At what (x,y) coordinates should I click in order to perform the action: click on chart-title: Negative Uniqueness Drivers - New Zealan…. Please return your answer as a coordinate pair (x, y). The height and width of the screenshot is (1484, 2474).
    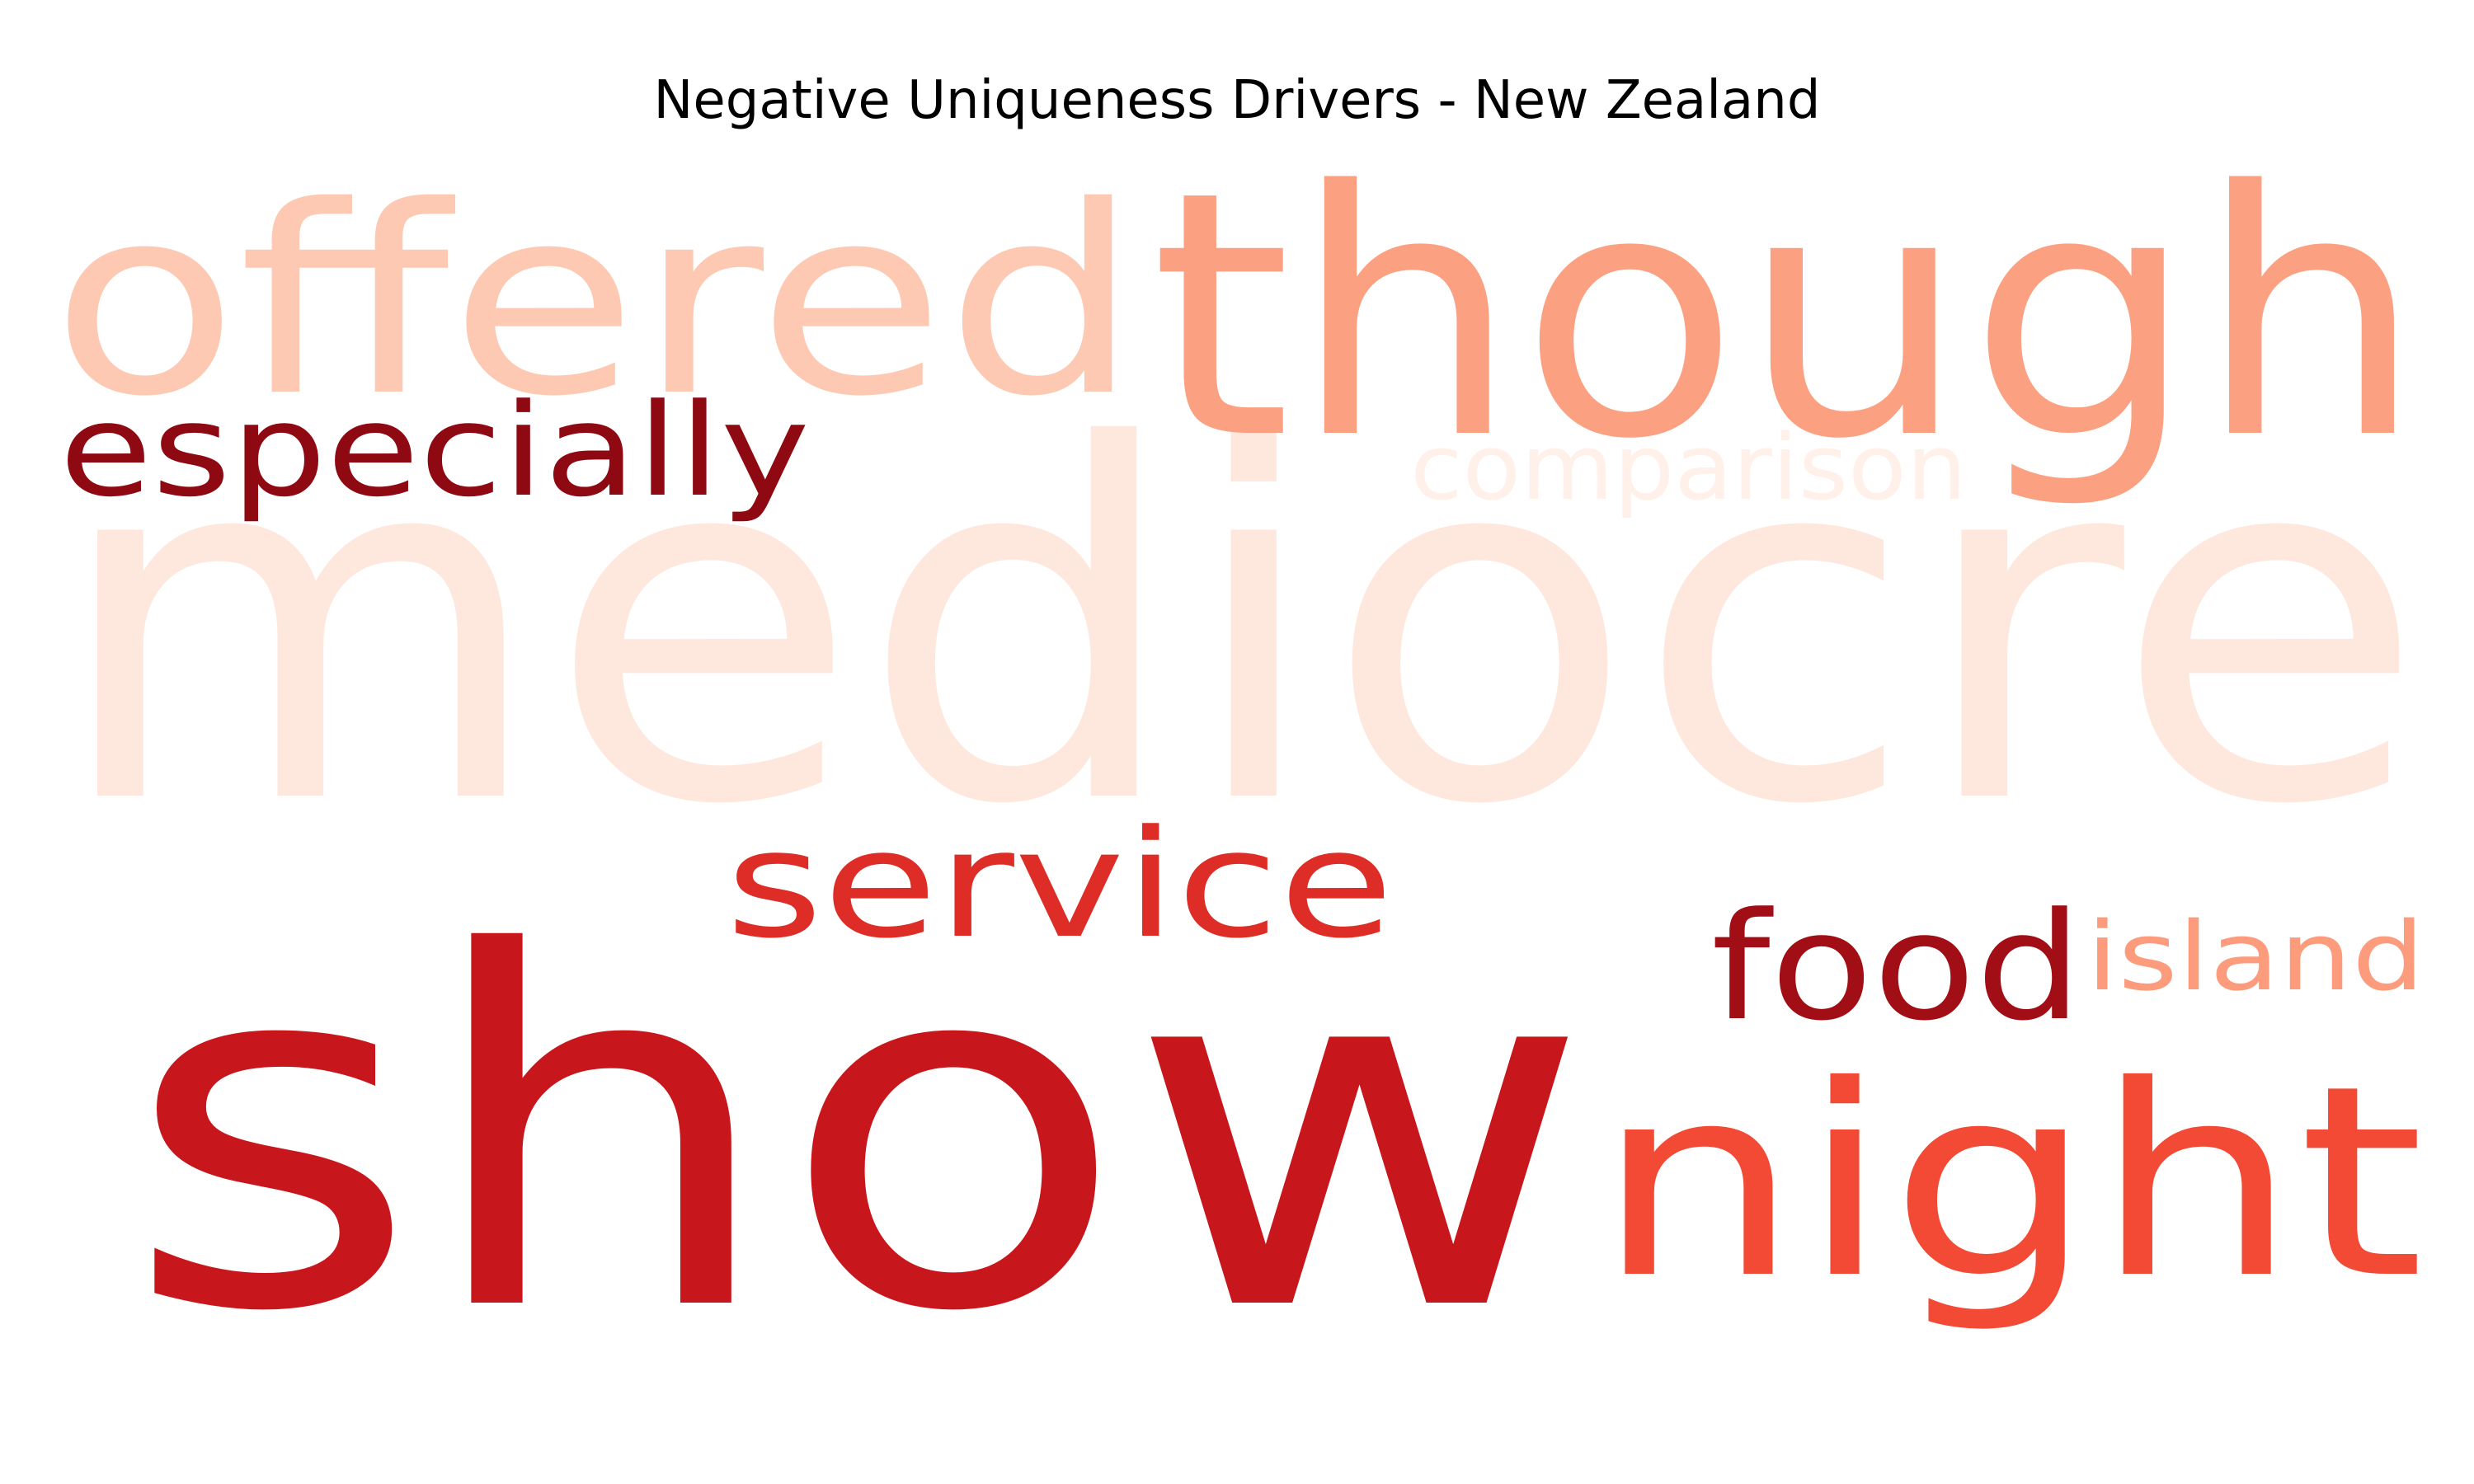
    Looking at the image, I should click on (1237, 100).